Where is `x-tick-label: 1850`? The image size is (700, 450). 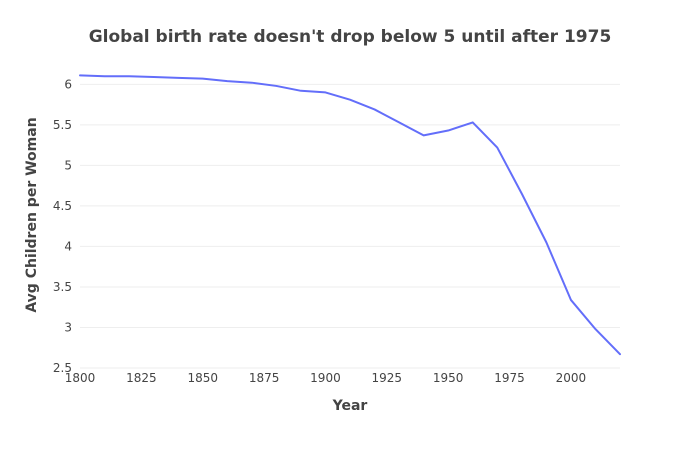
x-tick-label: 1850 is located at coordinates (202, 378).